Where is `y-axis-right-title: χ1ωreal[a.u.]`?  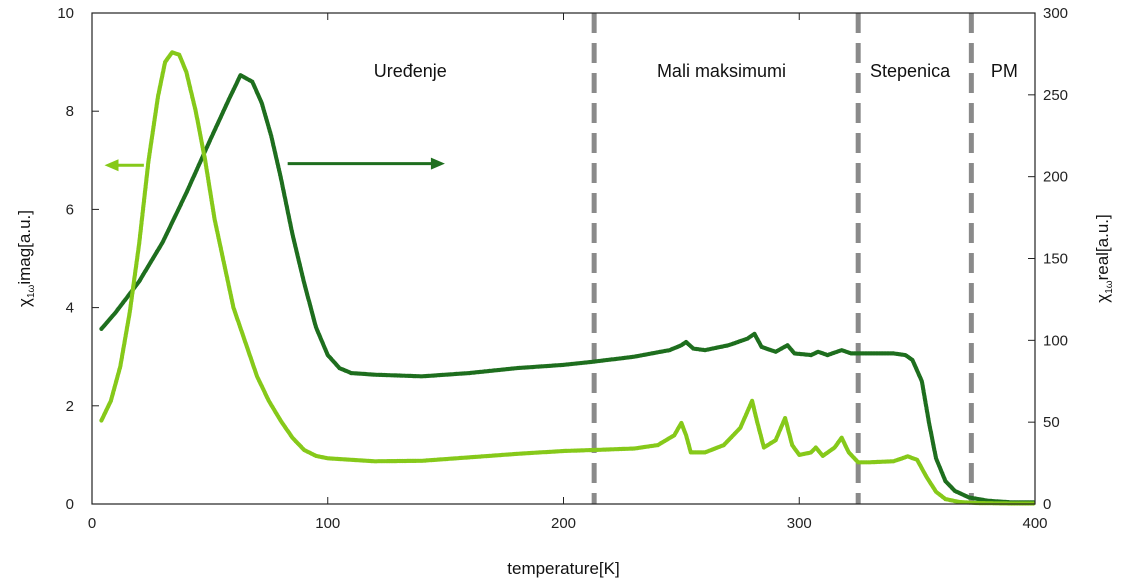
y-axis-right-title: χ1ωreal[a.u.] is located at coordinates (1104, 258).